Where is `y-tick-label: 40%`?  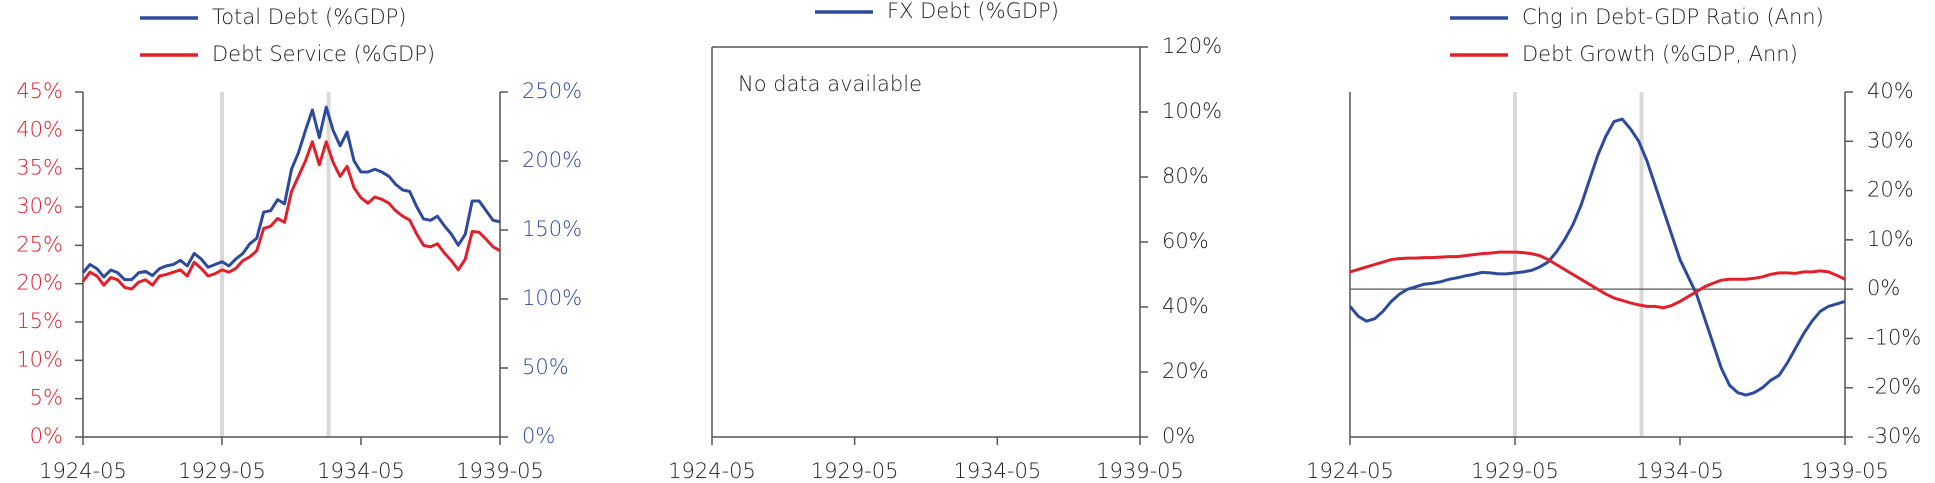
y-tick-label: 40% is located at coordinates (39, 129).